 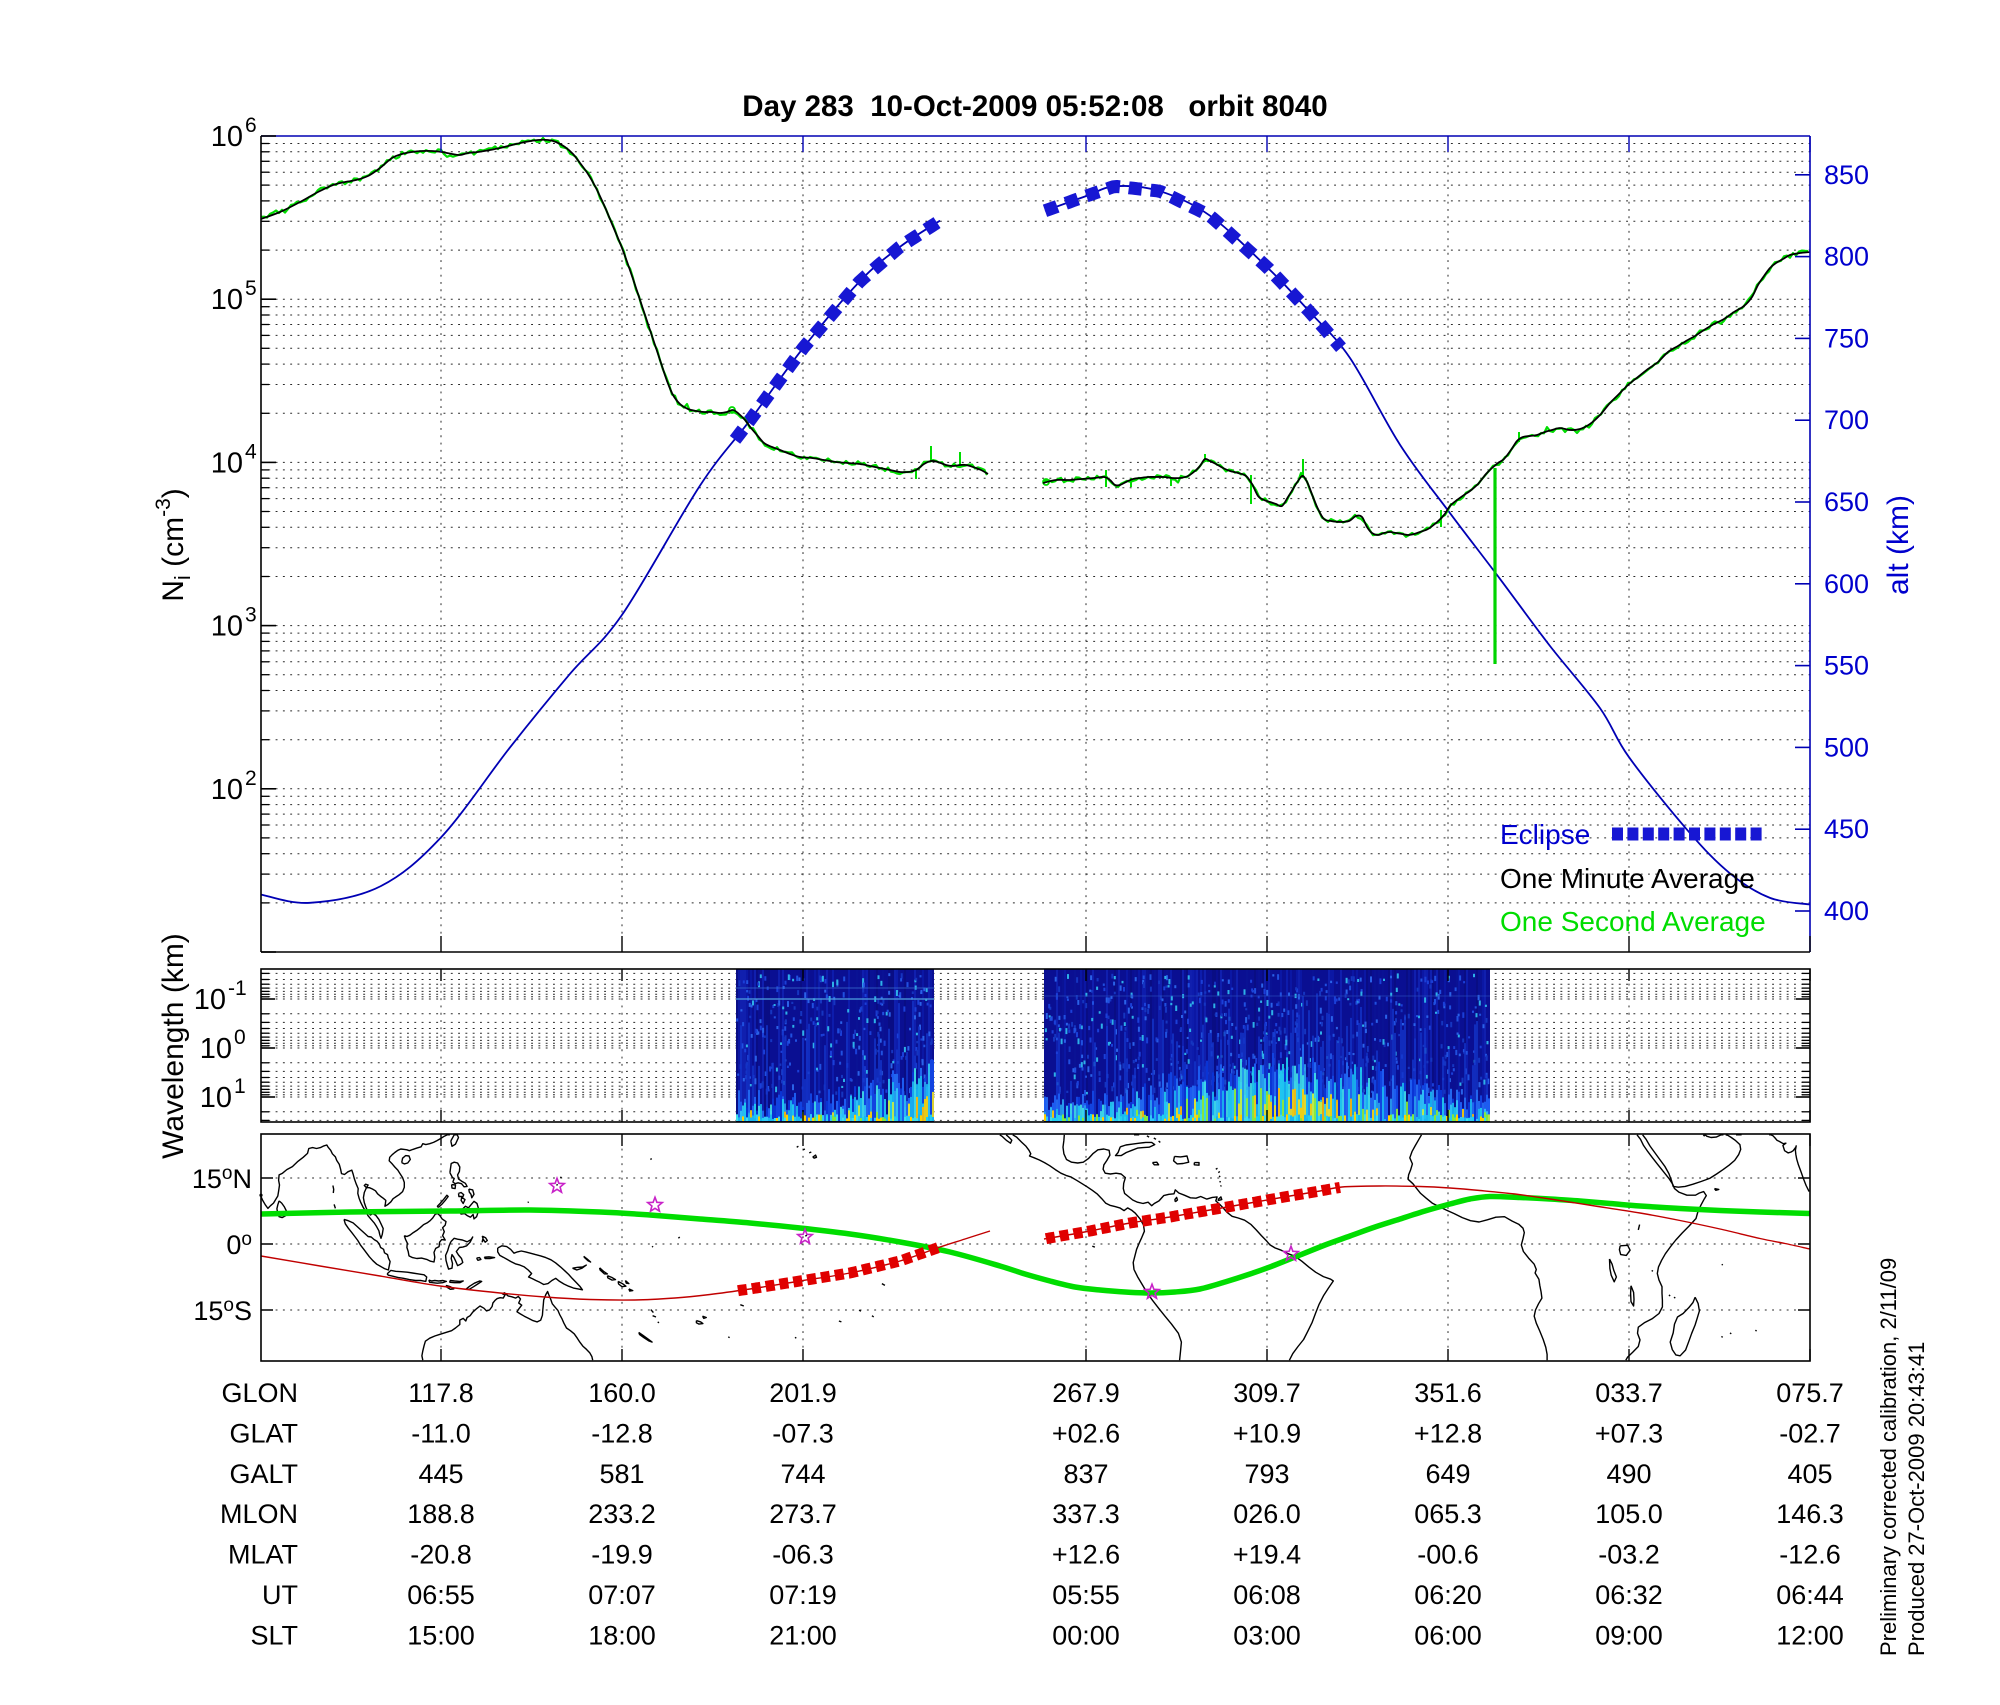 I want to click on svg-text: 837, so click(x=1085, y=1474).